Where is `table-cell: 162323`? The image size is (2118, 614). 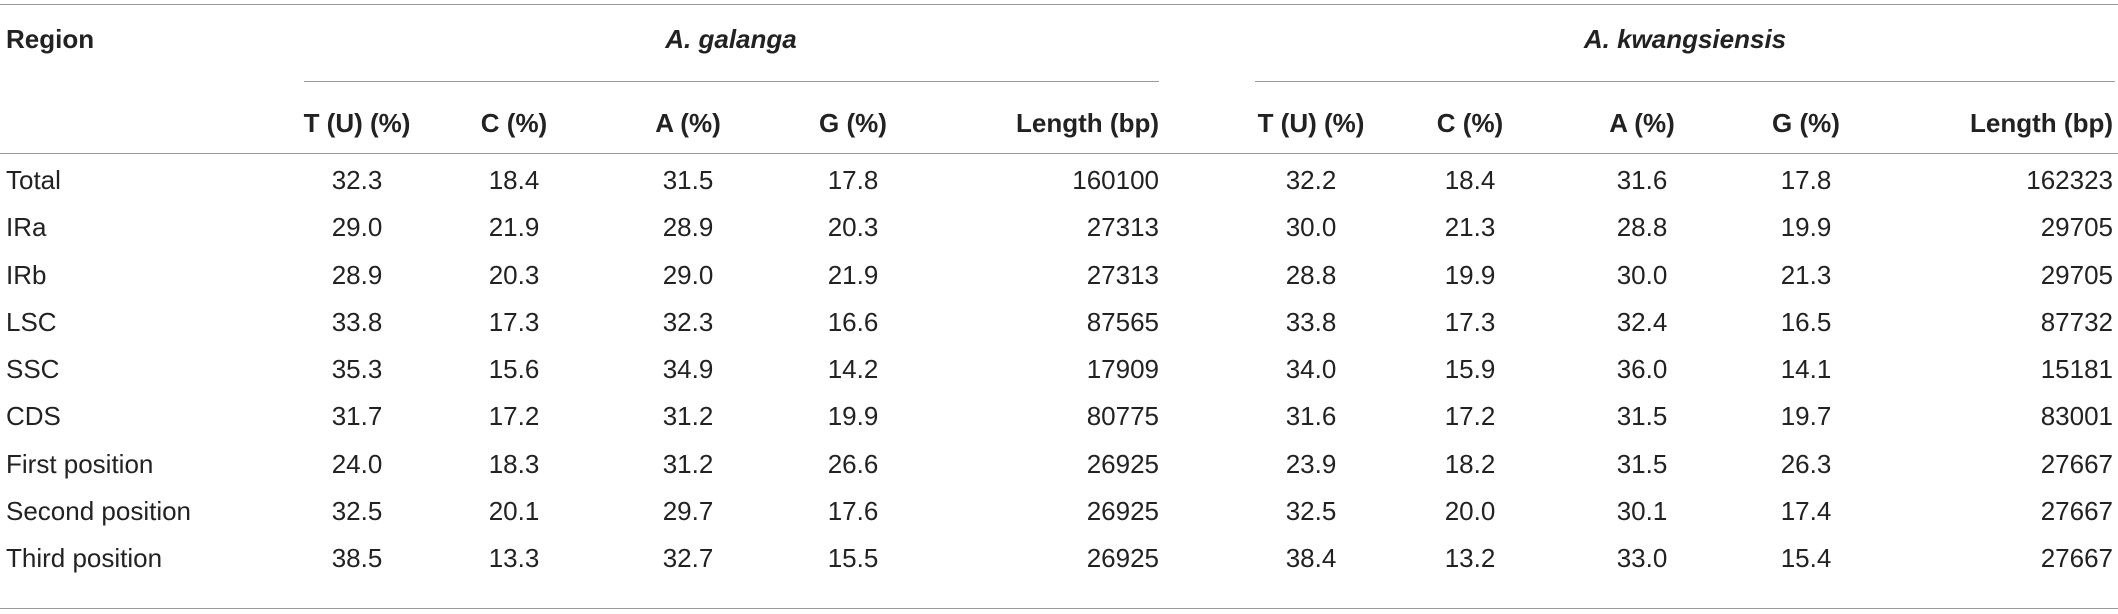
table-cell: 162323 is located at coordinates (2069, 180).